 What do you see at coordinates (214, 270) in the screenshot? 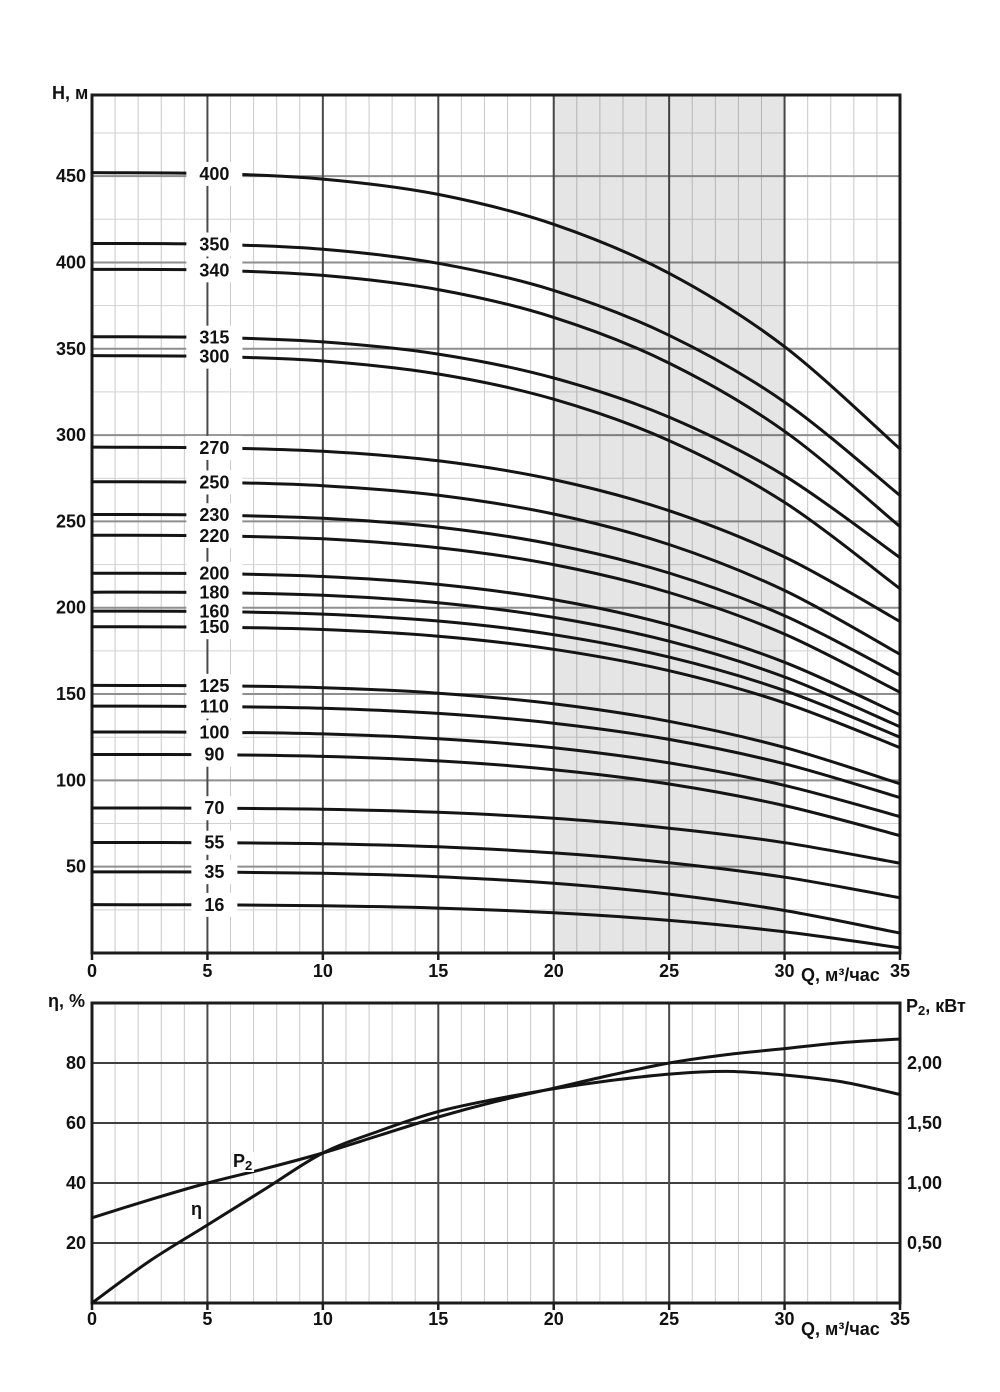
I see `head-curve-label-340: 340` at bounding box center [214, 270].